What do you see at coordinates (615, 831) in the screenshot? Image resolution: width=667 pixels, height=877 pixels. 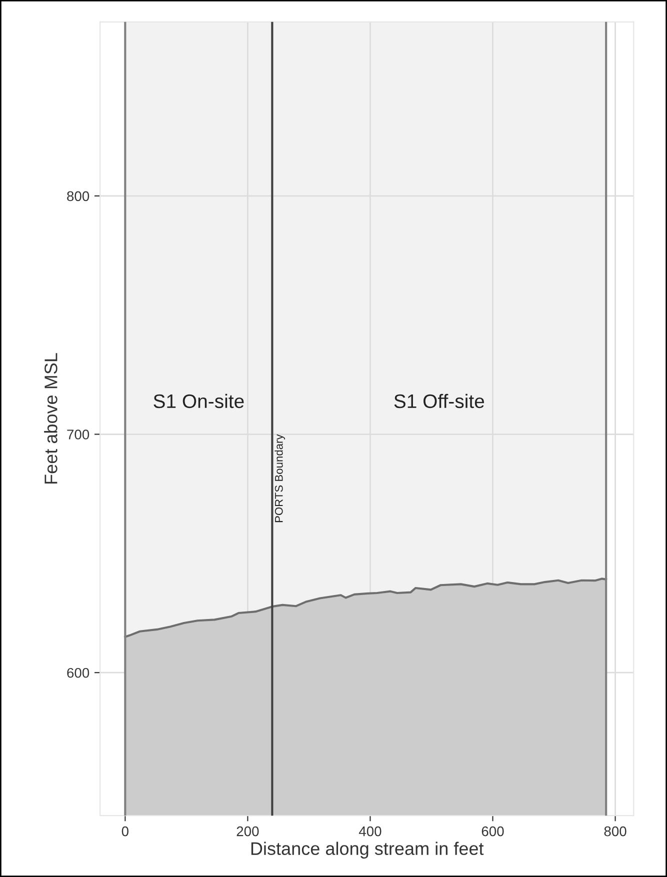 I see `x-tick-label: 800` at bounding box center [615, 831].